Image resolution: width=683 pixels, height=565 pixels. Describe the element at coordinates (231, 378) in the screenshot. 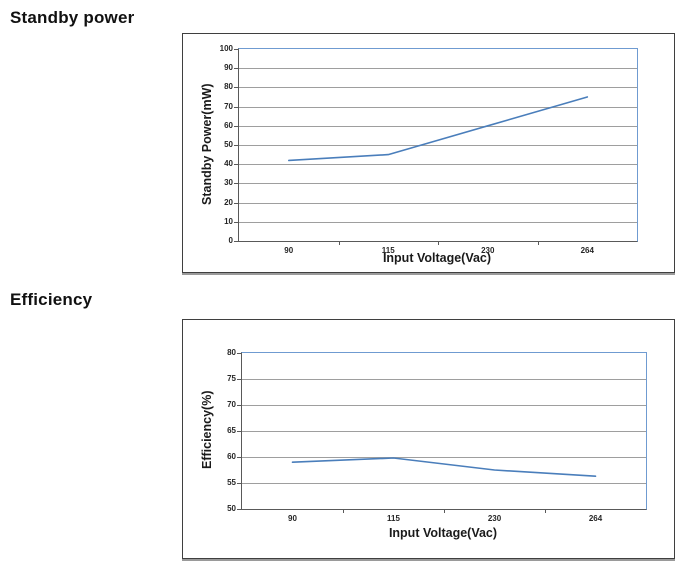

I see `y-axis-tick-label: 75` at that location.